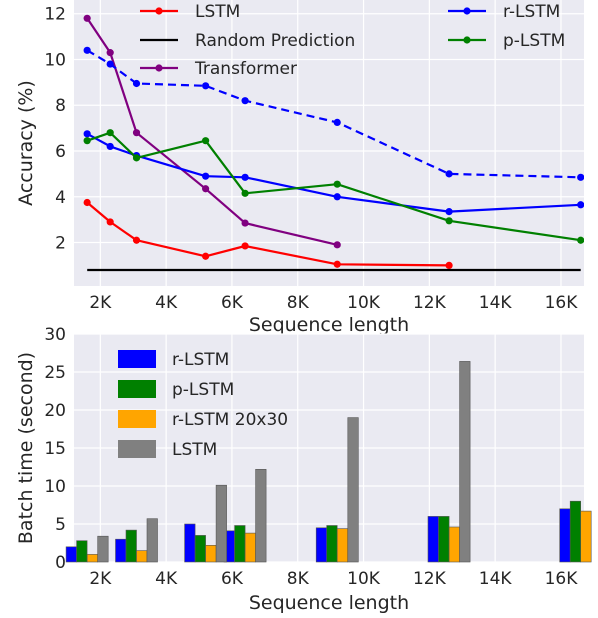 The image size is (598, 618). I want to click on y-tick-label: 25, so click(55, 373).